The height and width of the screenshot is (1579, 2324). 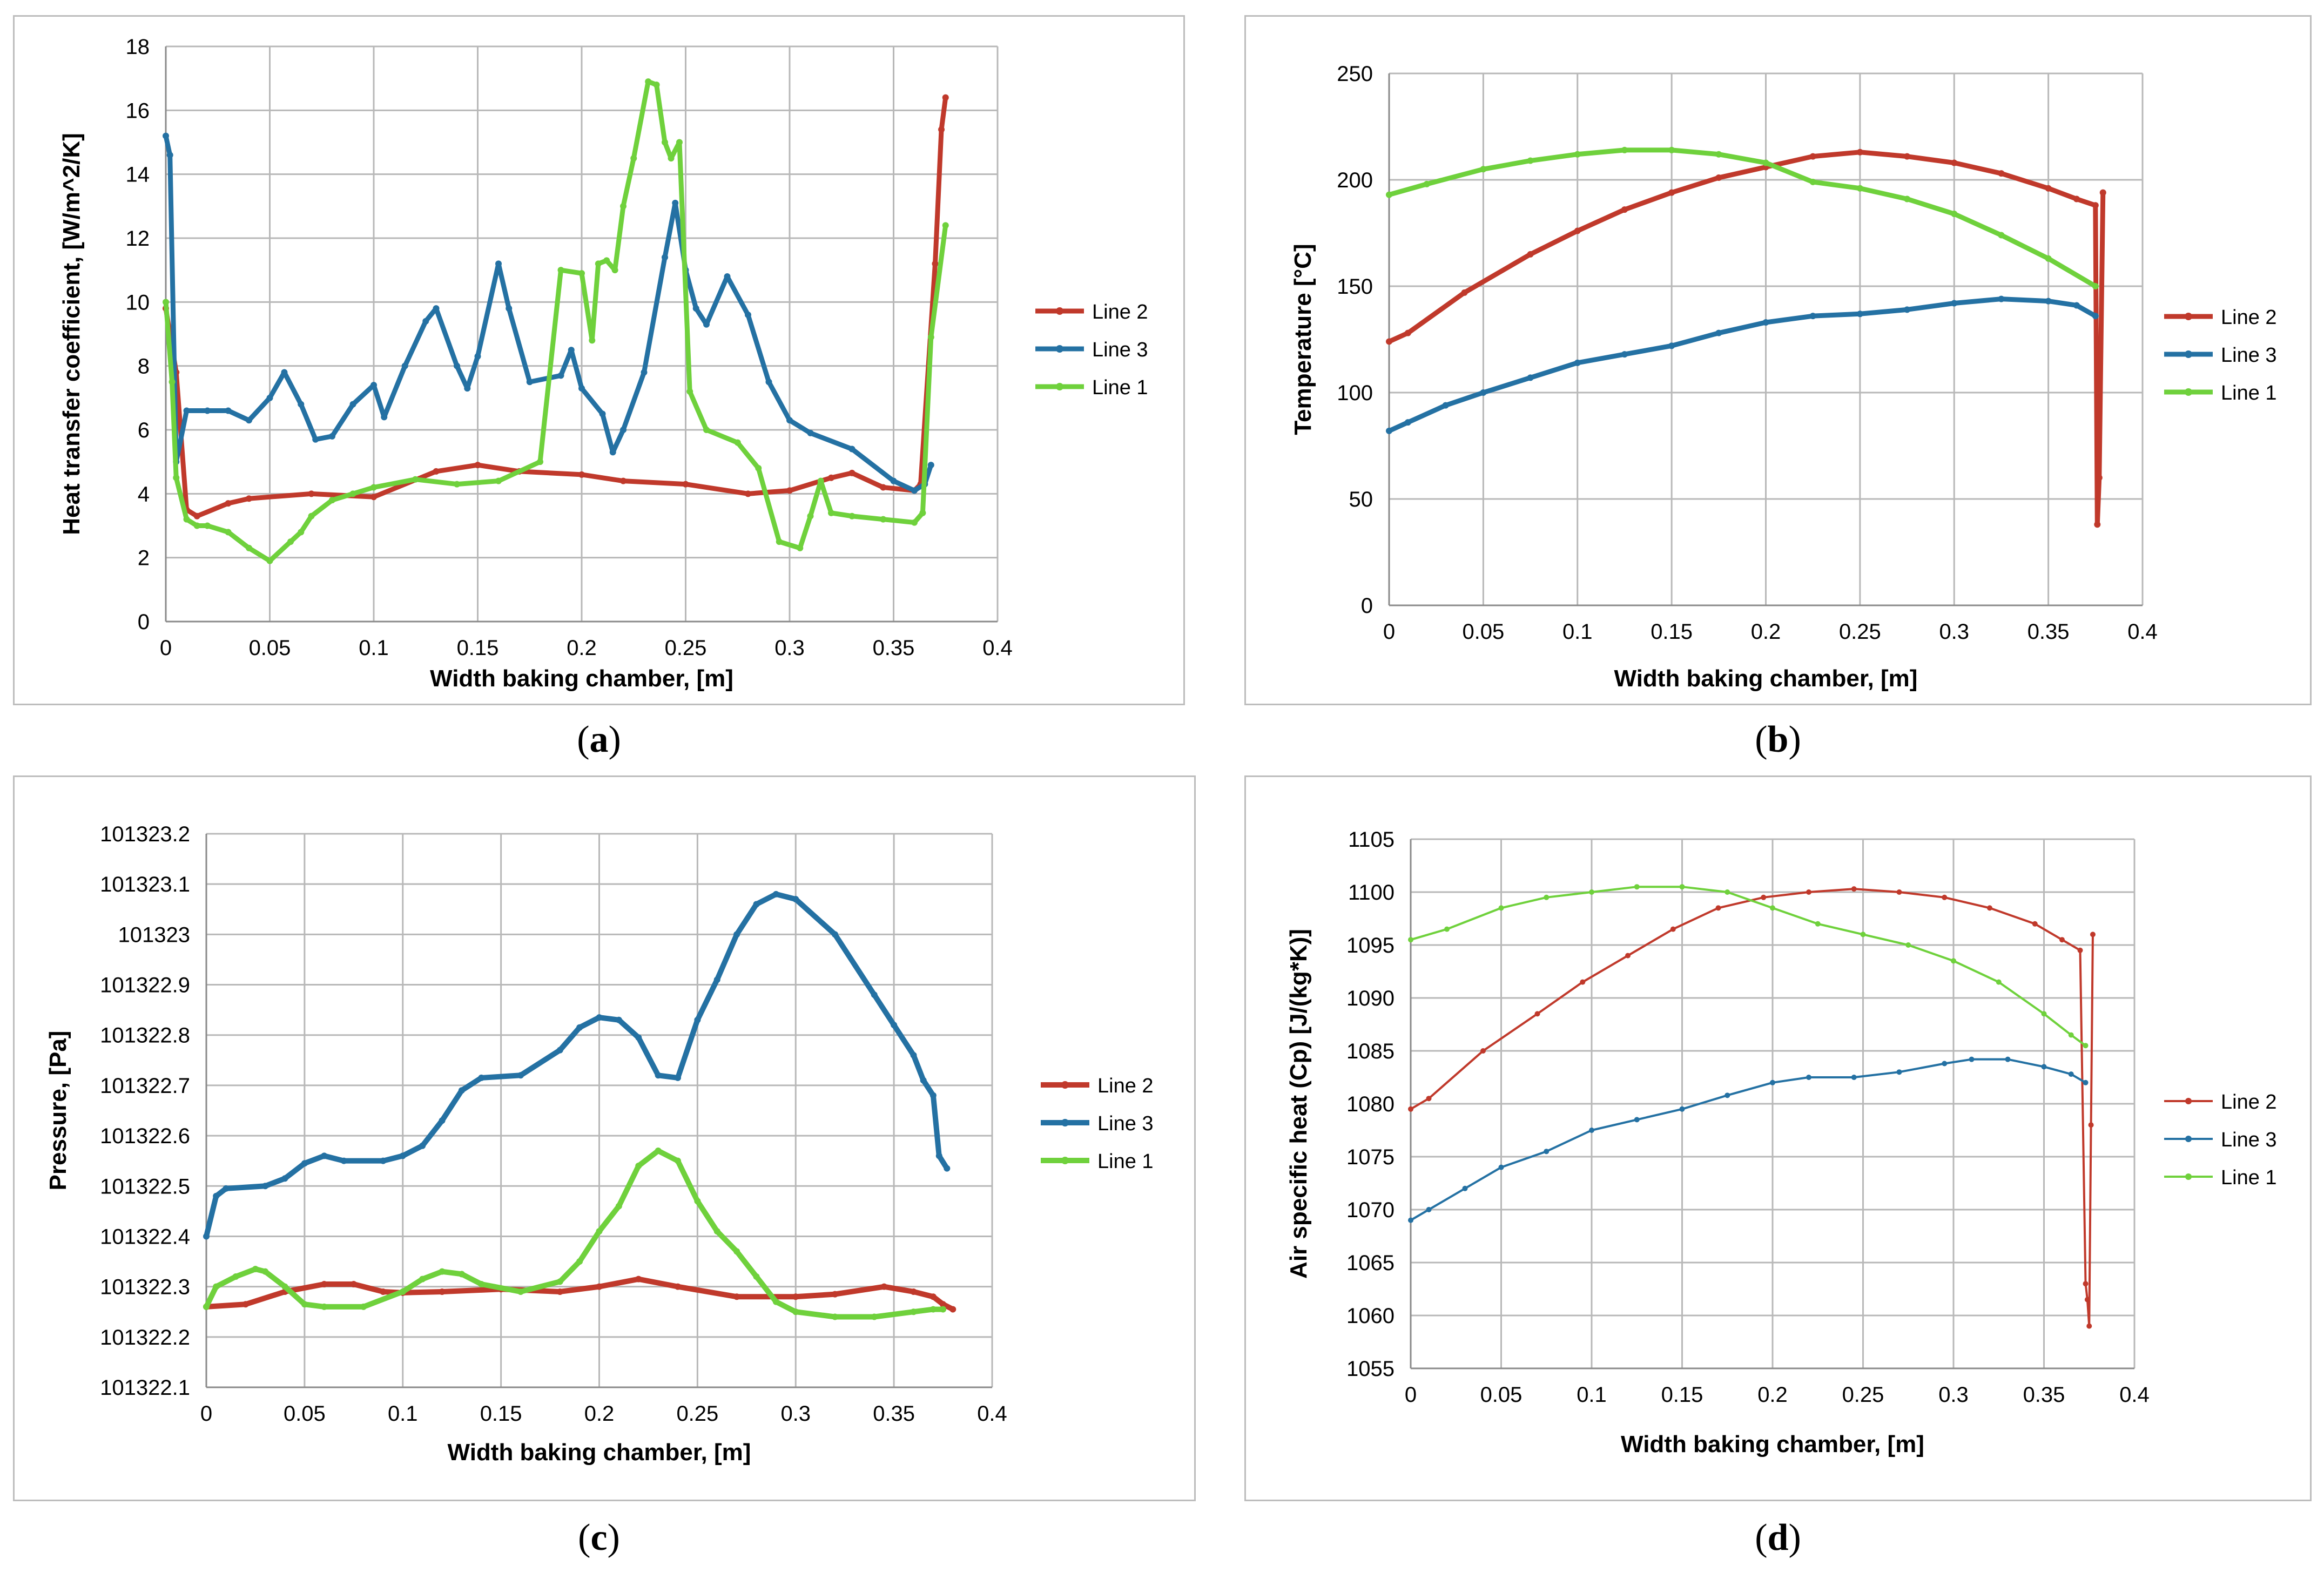 What do you see at coordinates (58, 1111) in the screenshot?
I see `chart-c-y-axis-title: Pressure, [Pa]` at bounding box center [58, 1111].